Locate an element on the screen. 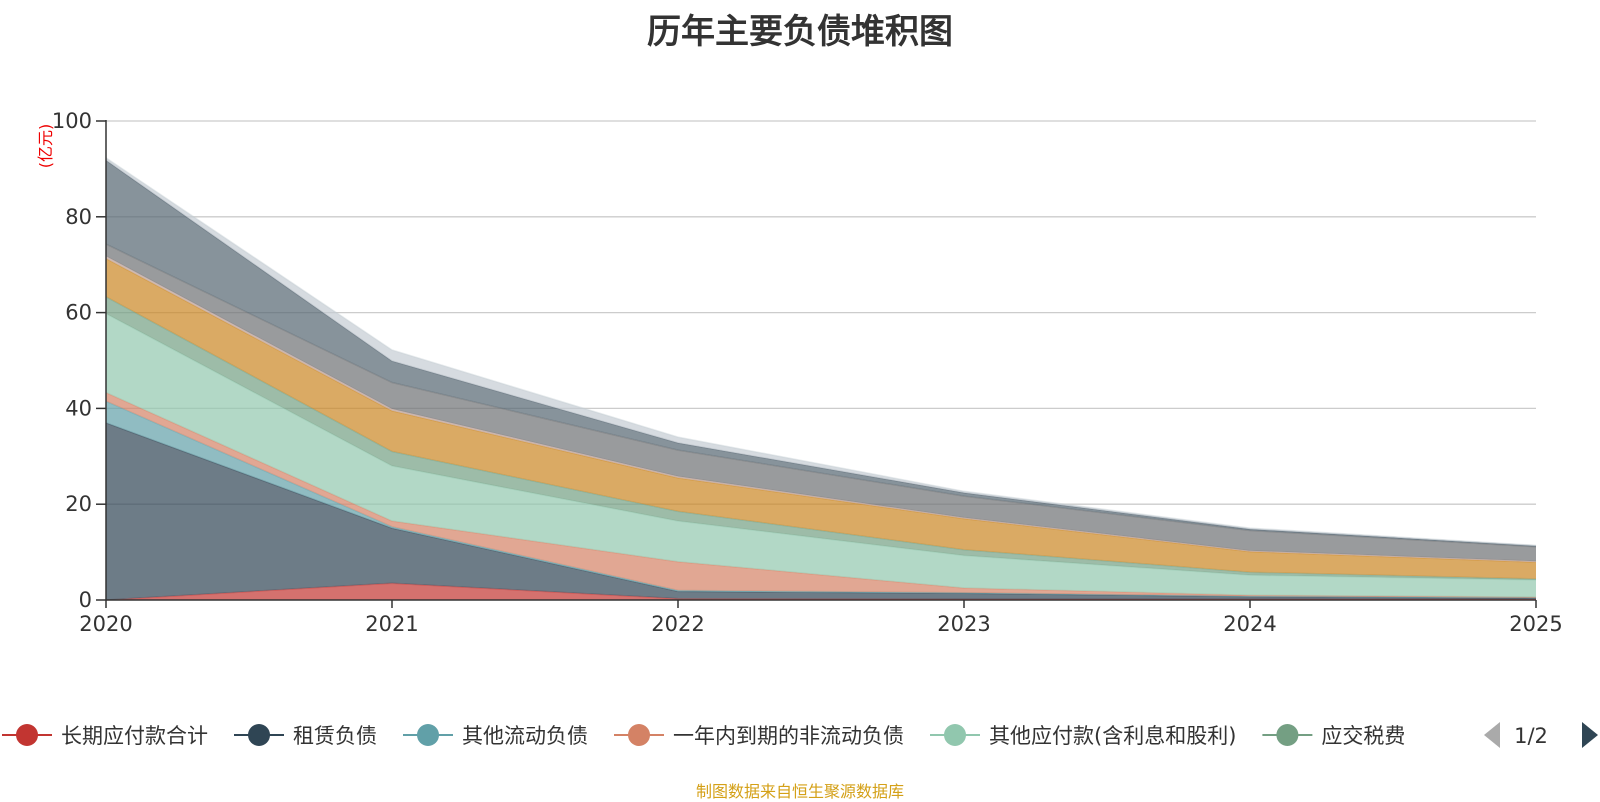 The width and height of the screenshot is (1600, 802). chart-title: 历年主要负债堆积图 is located at coordinates (800, 32).